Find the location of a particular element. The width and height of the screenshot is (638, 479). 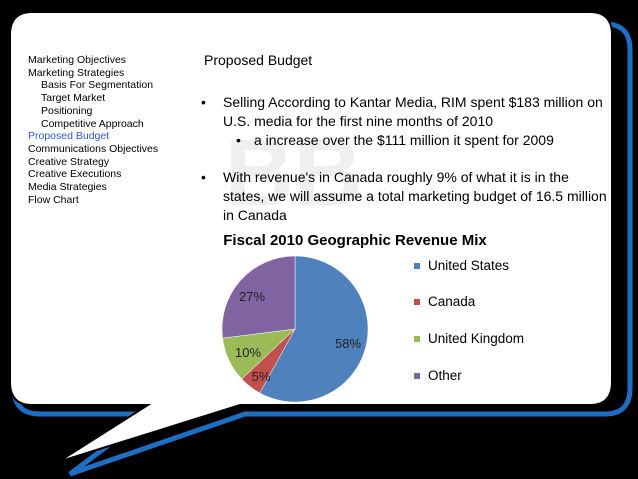

nav-item-creative-strategy: Creative Strategy is located at coordinates (69, 161).